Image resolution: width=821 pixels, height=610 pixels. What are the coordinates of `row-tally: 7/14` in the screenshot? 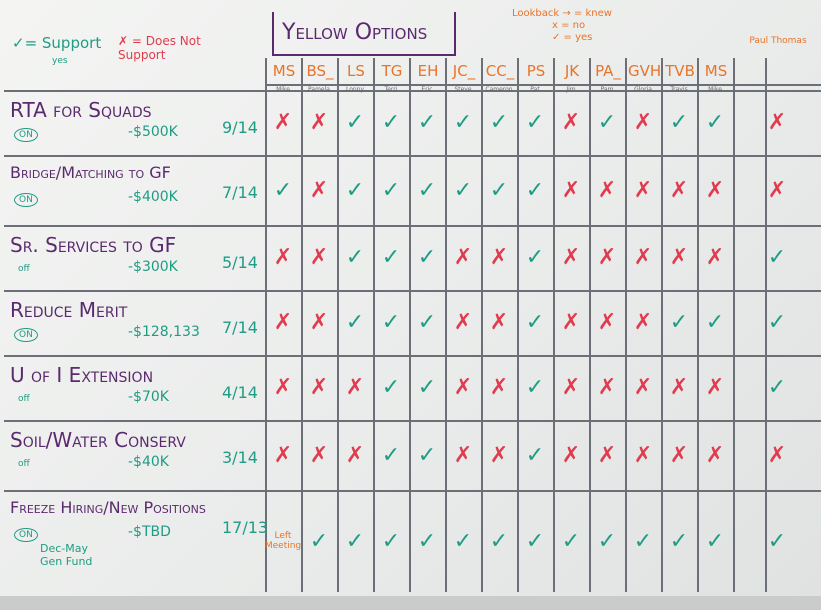 It's located at (240, 192).